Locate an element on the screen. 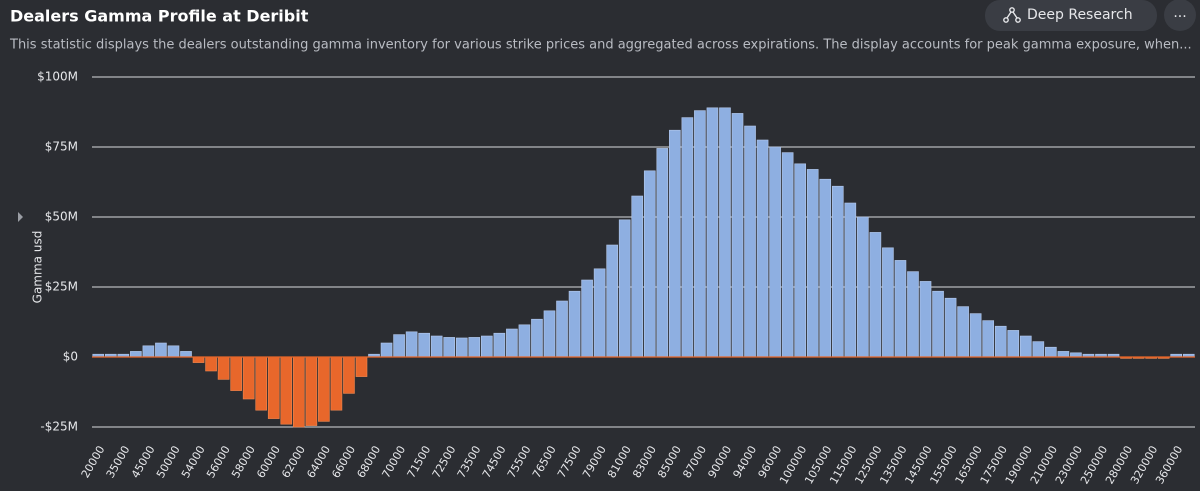 The height and width of the screenshot is (491, 1200). x-tick-label: 74500 is located at coordinates (494, 461).